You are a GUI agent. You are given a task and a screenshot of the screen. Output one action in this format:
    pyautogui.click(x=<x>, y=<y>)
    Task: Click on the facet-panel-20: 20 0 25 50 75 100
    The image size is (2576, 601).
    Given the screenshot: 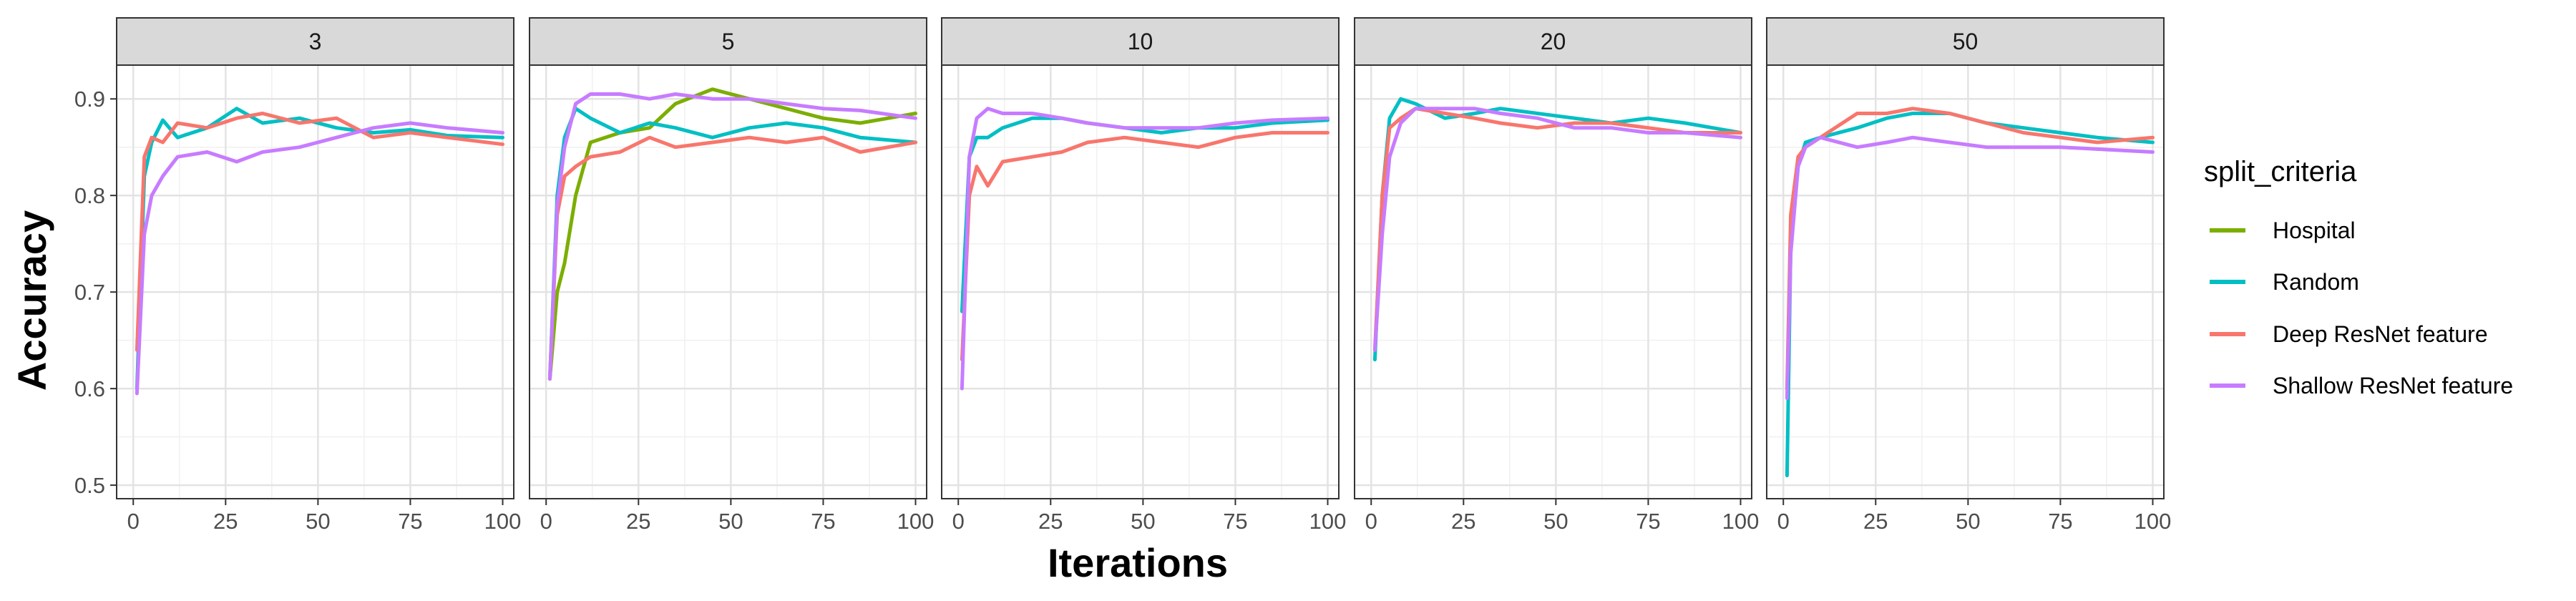 What is the action you would take?
    pyautogui.click(x=1557, y=275)
    